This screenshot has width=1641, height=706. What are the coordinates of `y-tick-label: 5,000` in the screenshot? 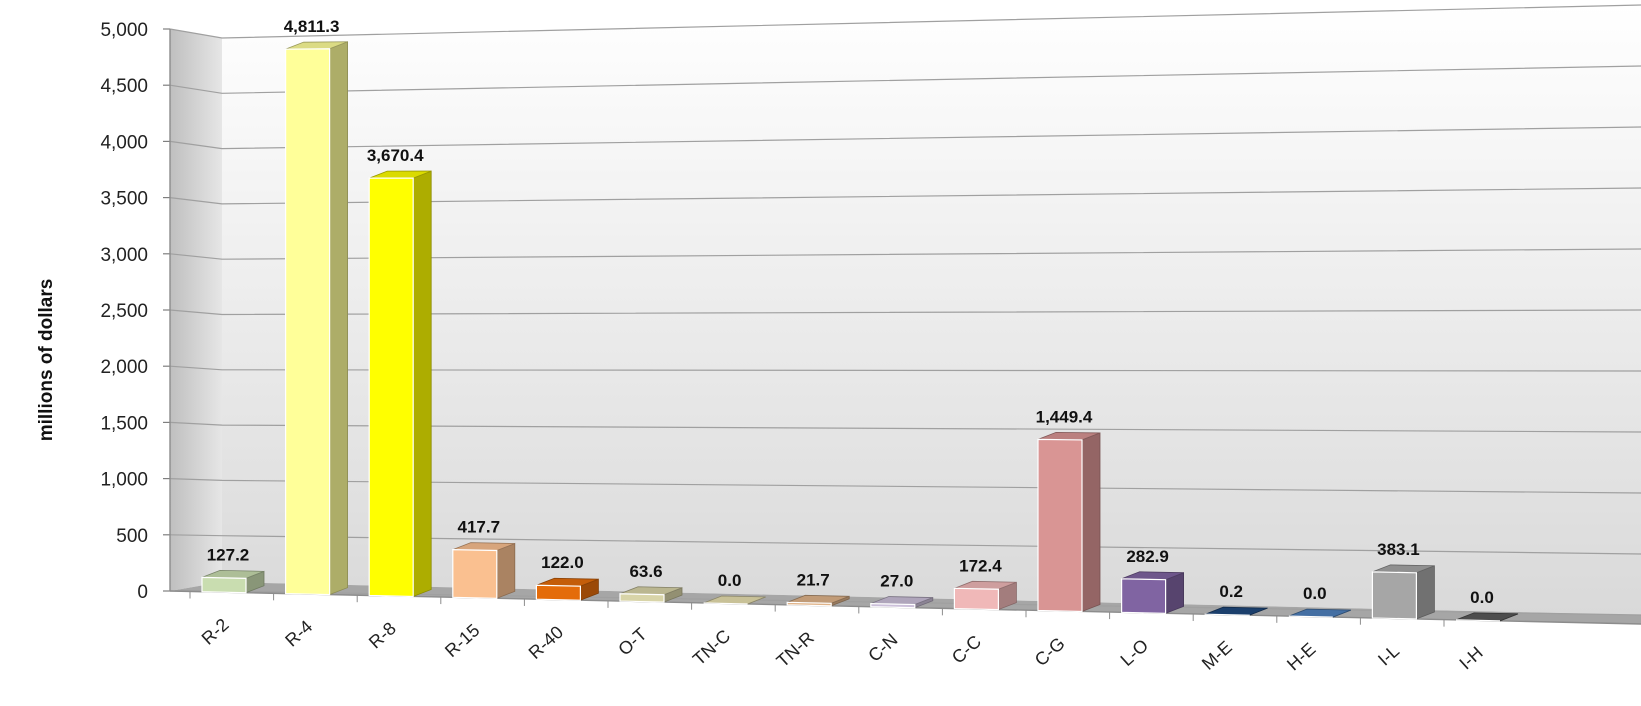 It's located at (124, 30).